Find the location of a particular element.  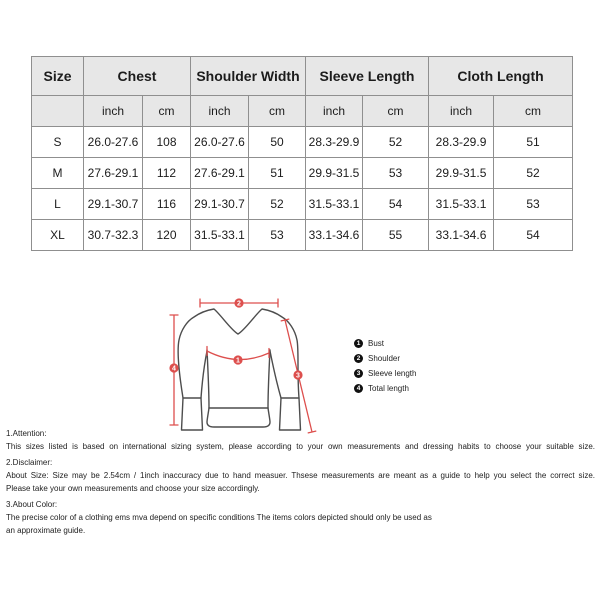

value-cell: 116 is located at coordinates (166, 204).